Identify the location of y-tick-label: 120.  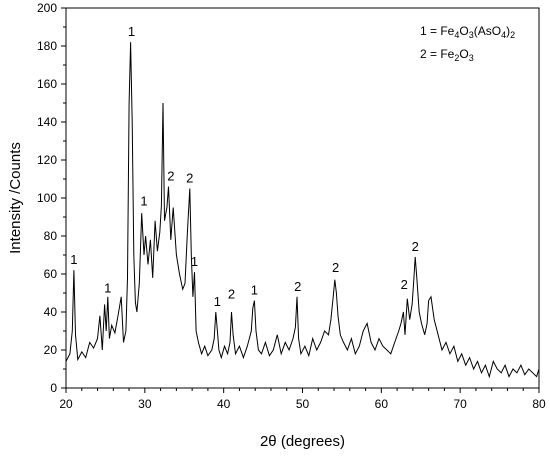
(47, 160).